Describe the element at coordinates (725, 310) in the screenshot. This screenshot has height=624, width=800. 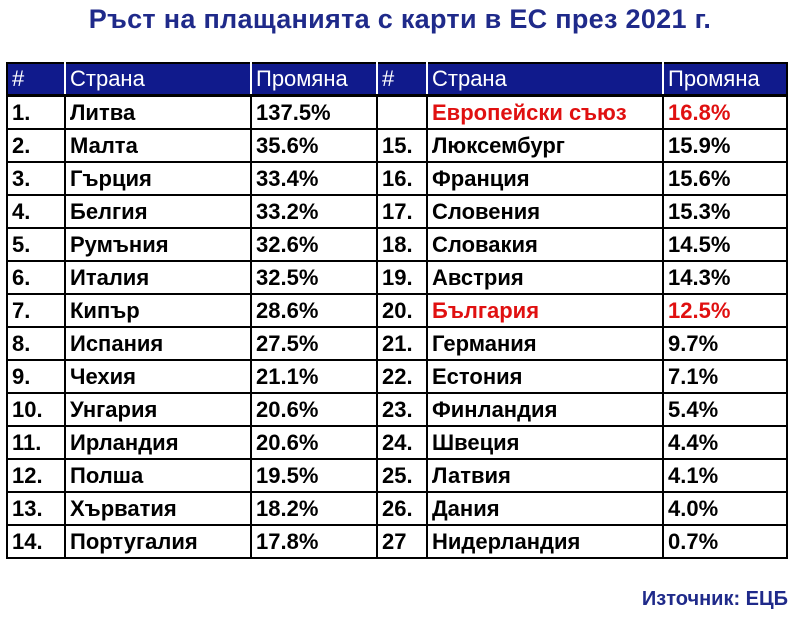
I see `right-change-cell: 12.5%` at that location.